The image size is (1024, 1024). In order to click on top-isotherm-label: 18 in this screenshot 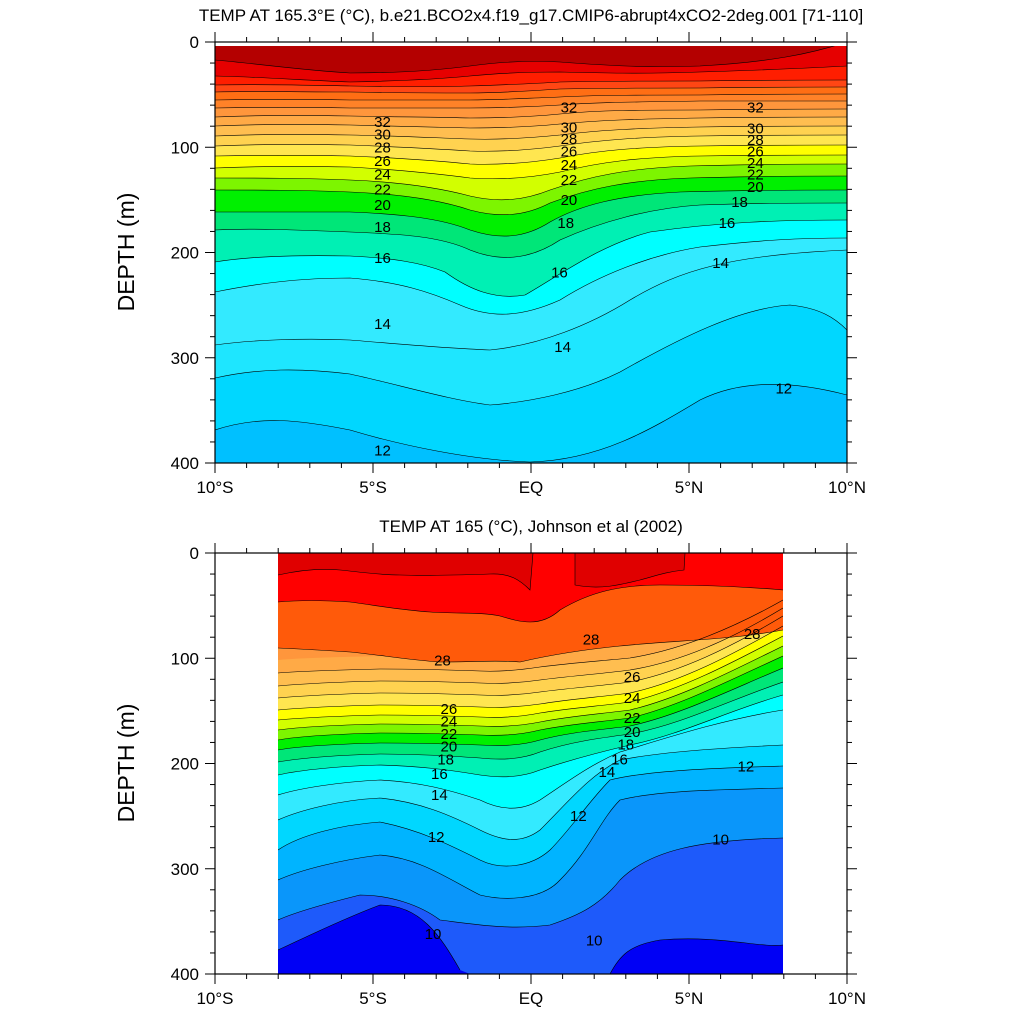, I will do `click(739, 202)`.